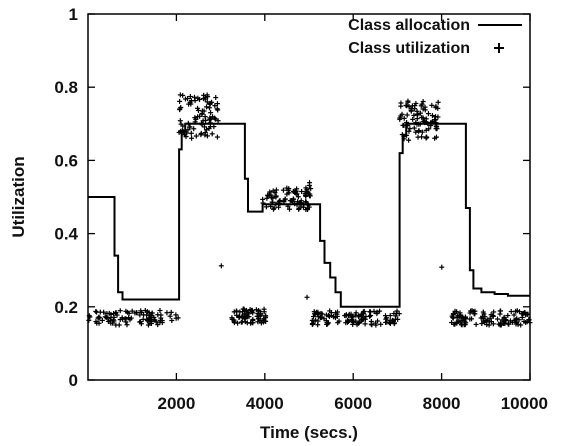  I want to click on y-tick-label: 1, so click(73, 14).